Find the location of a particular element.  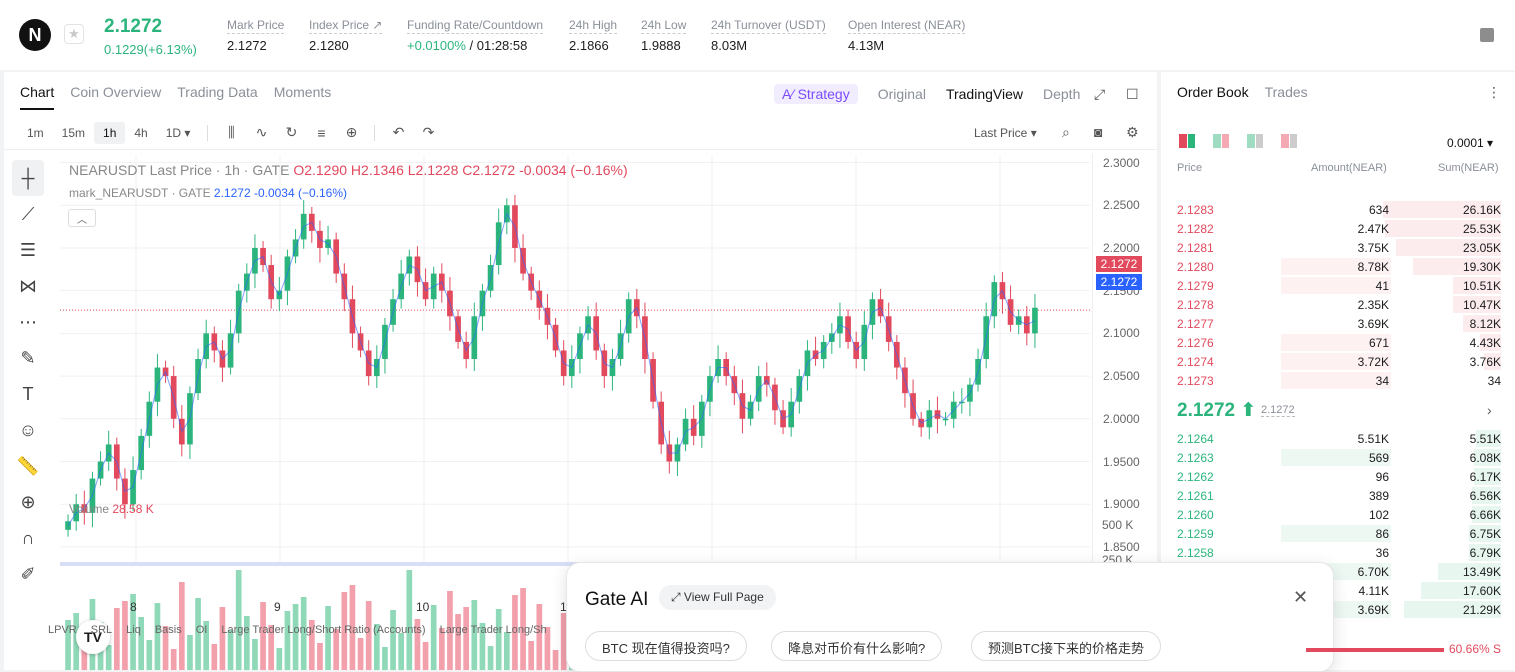

y-axis-tick: 2.1000 is located at coordinates (1121, 333).